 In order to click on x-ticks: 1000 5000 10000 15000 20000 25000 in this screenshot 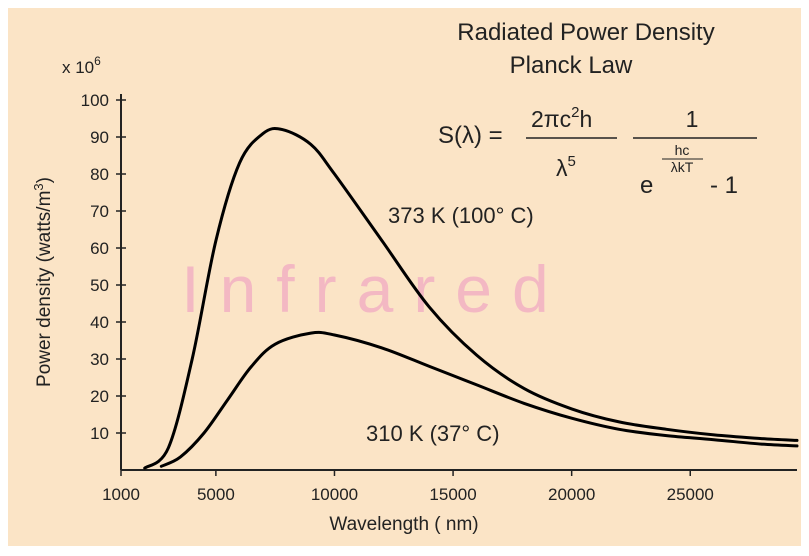, I will do `click(408, 487)`.